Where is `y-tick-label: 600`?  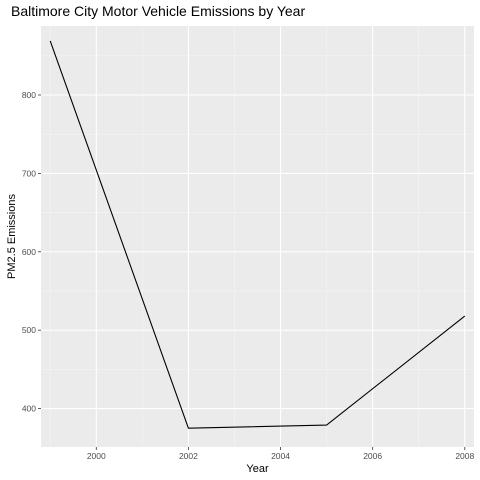
y-tick-label: 600 is located at coordinates (29, 252).